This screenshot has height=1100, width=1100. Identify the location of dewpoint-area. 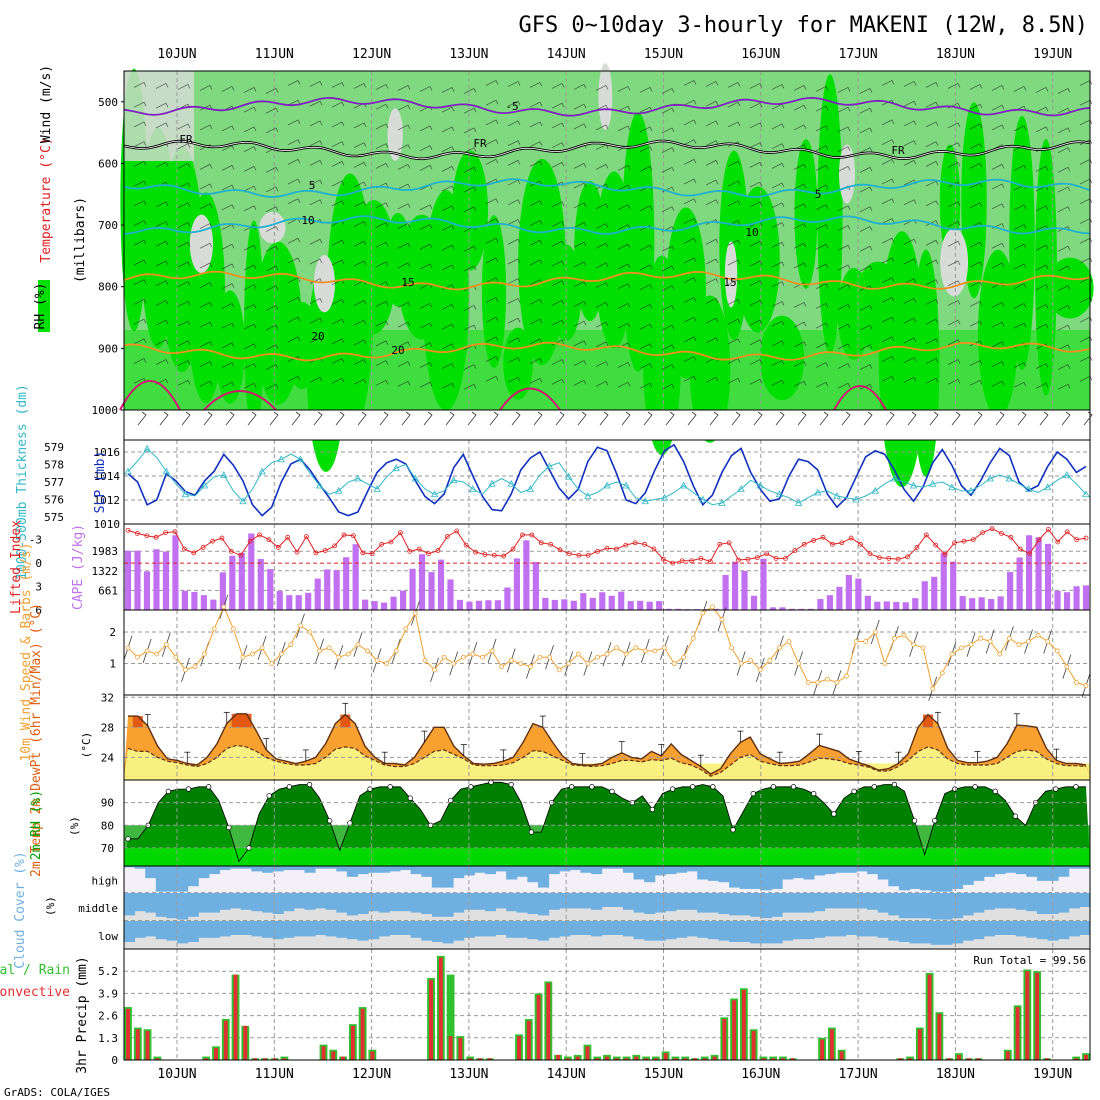
(607, 761).